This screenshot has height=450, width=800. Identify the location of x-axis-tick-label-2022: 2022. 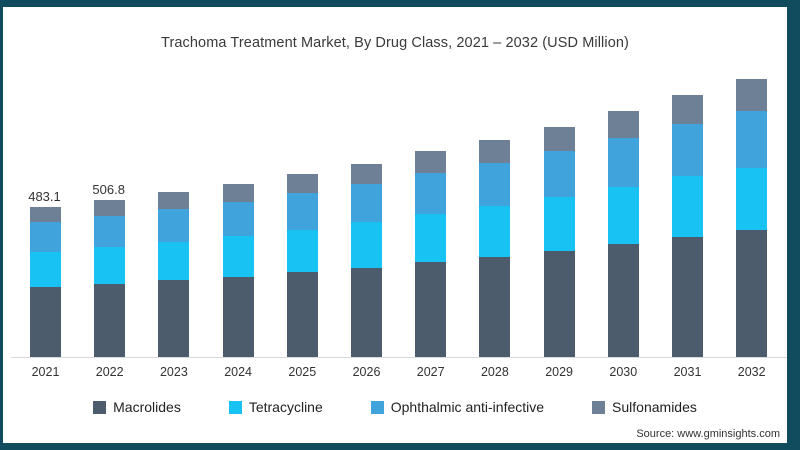
(109, 372).